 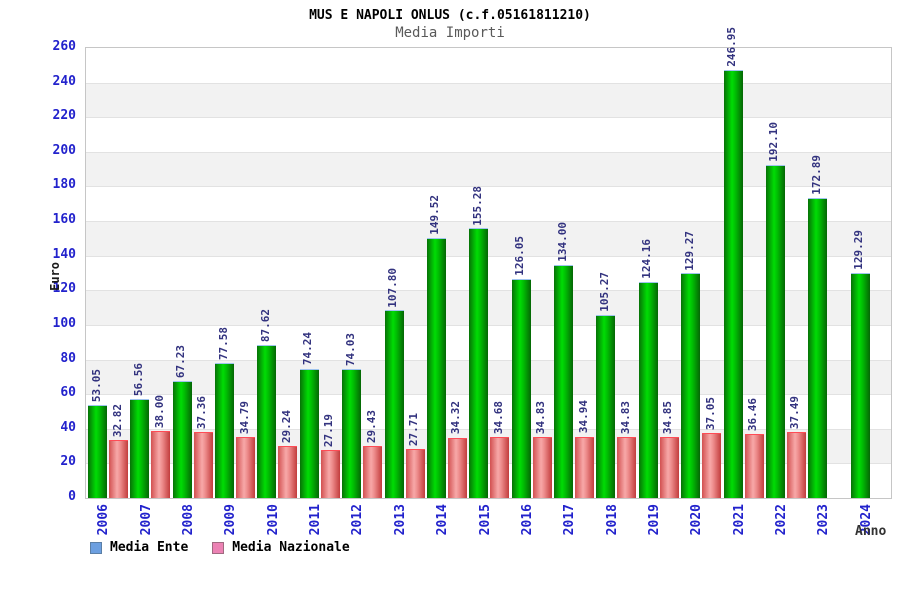 What do you see at coordinates (308, 349) in the screenshot?
I see `bar-value-label: 74.24` at bounding box center [308, 349].